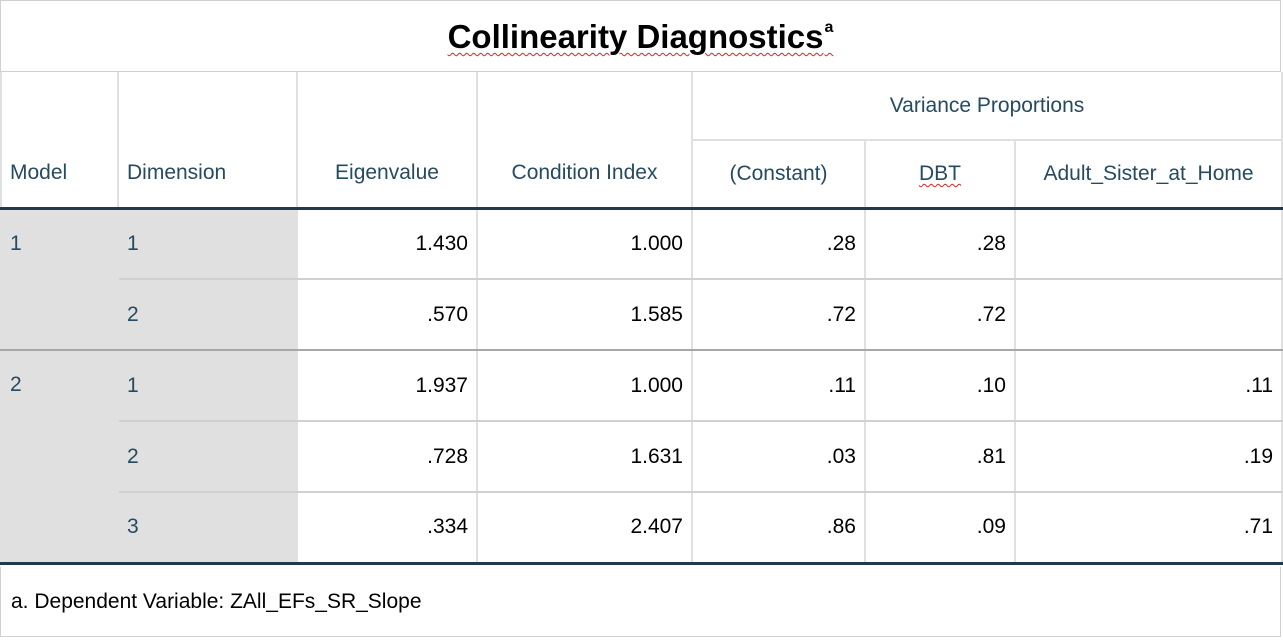  What do you see at coordinates (1148, 457) in the screenshot?
I see `cell-adult-sister: .19` at bounding box center [1148, 457].